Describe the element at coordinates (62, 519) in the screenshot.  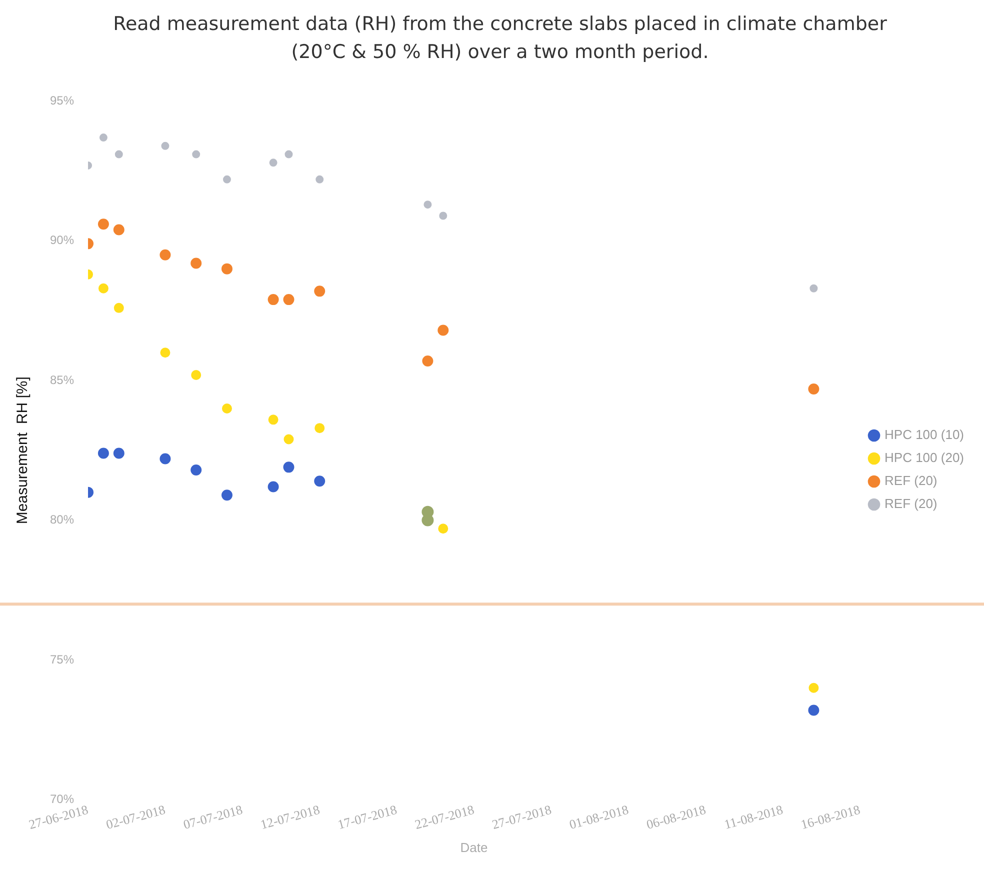
I see `y-tick-label: 80%` at that location.